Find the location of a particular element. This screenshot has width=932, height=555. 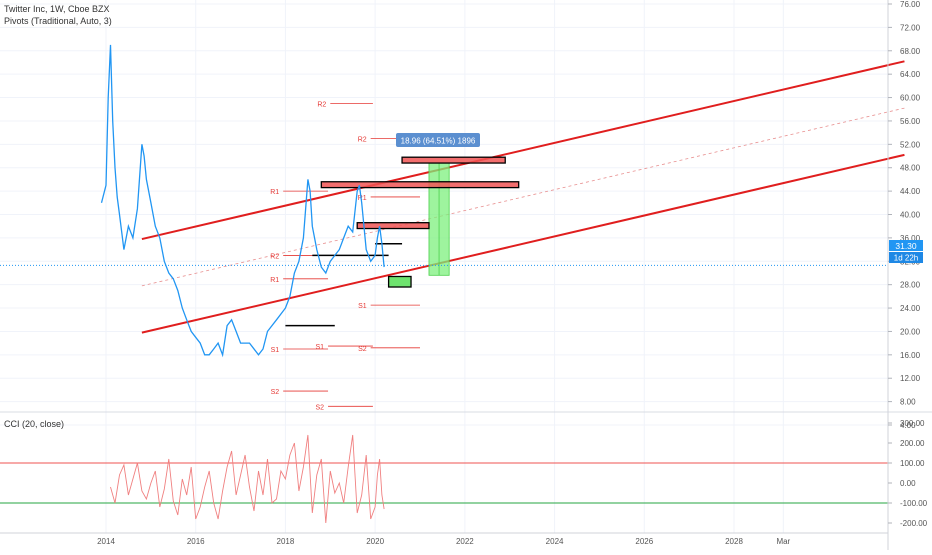

time-tick-label: 2020 is located at coordinates (375, 541).